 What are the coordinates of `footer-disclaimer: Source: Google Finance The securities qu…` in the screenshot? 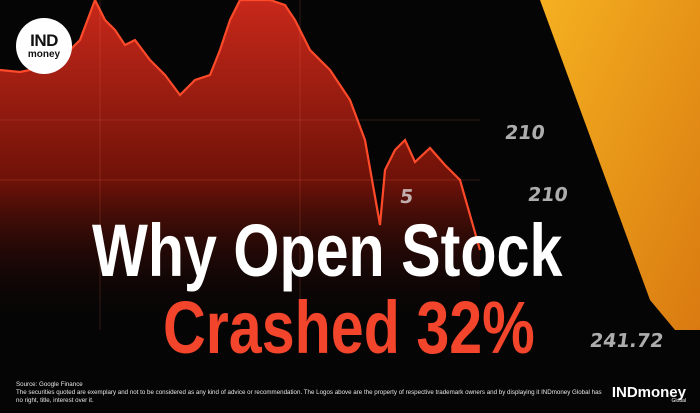 It's located at (311, 393).